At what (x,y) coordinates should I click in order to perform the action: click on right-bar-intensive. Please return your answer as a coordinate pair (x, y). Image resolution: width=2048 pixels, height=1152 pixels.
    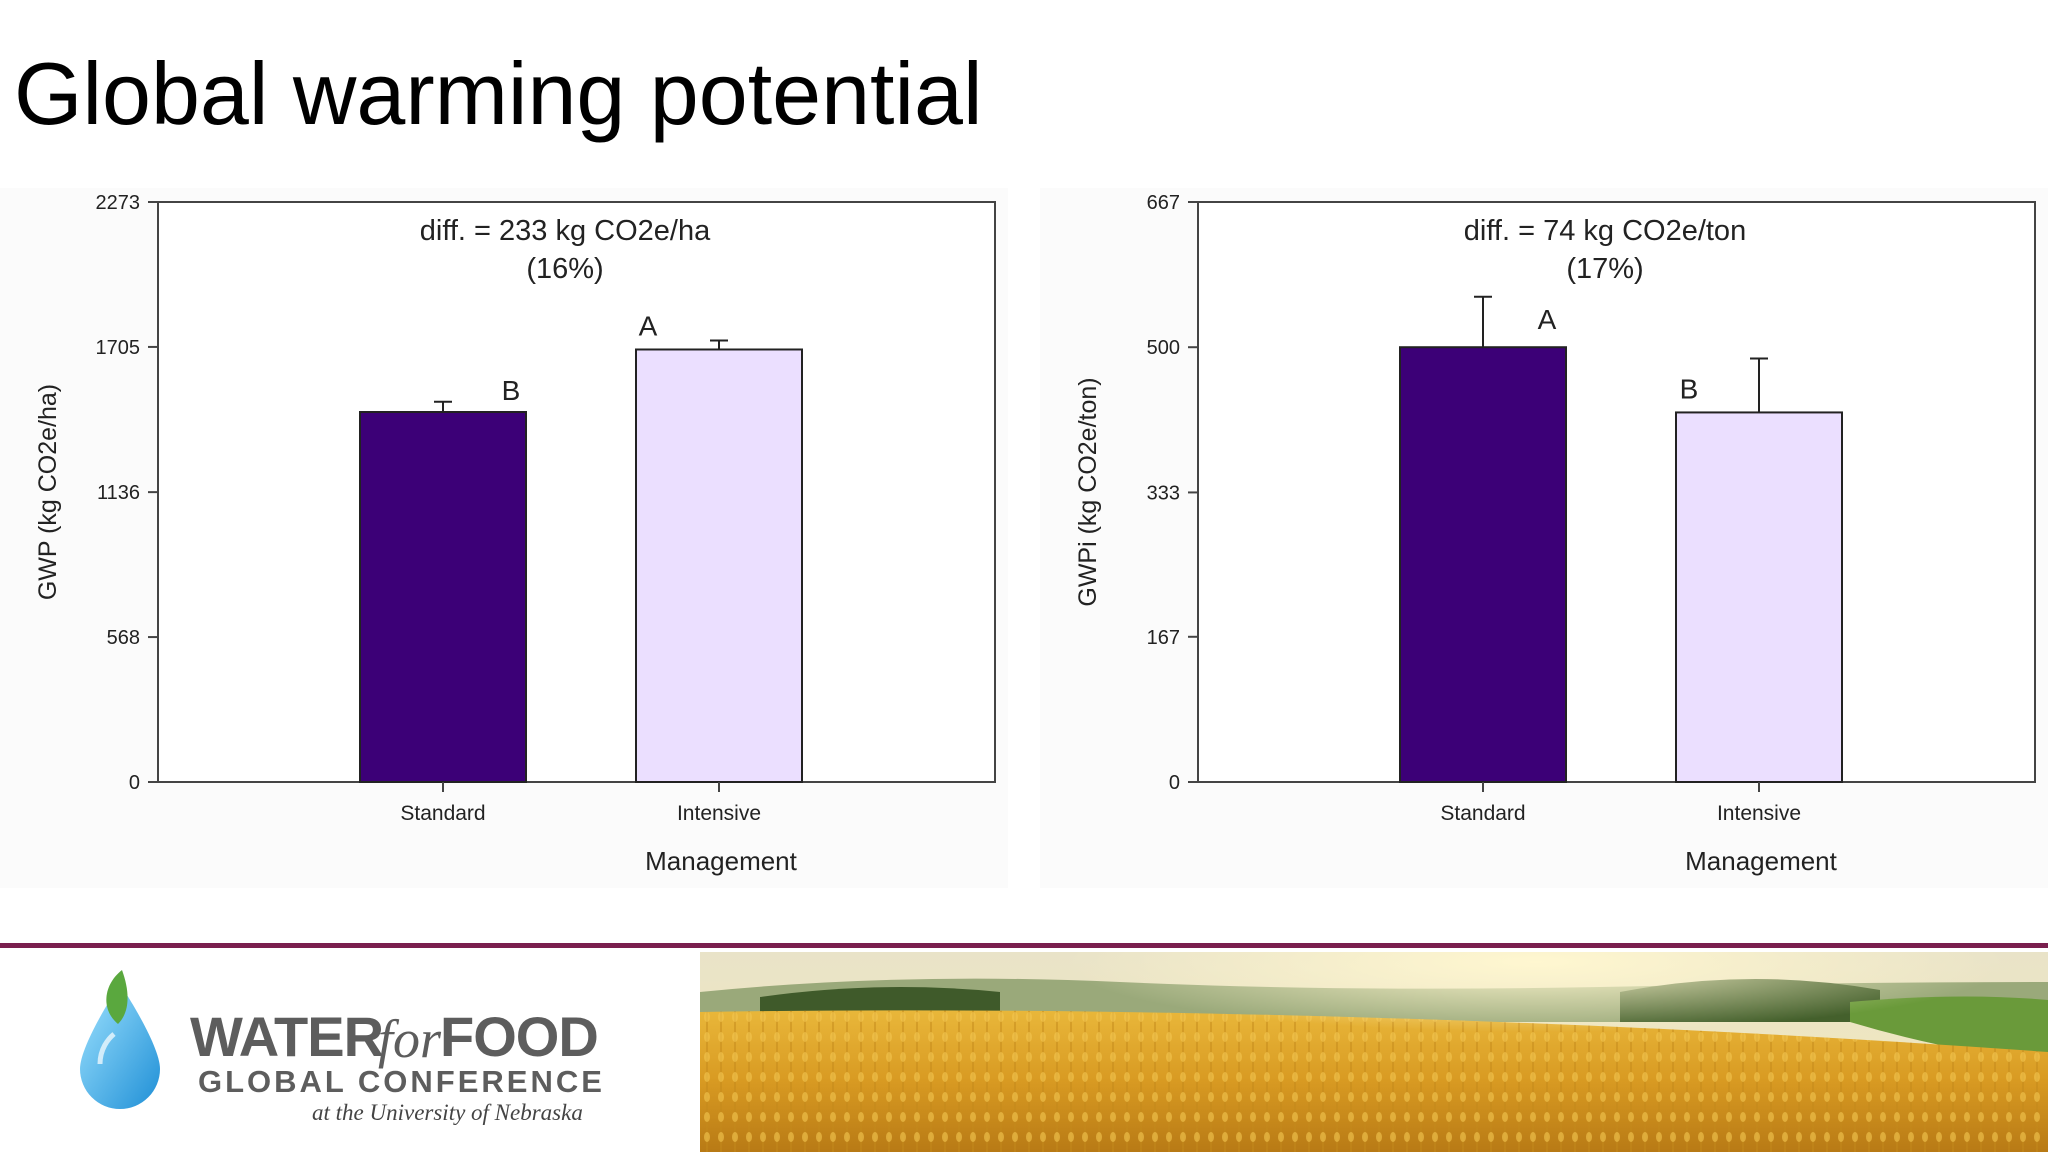
    Looking at the image, I should click on (1759, 597).